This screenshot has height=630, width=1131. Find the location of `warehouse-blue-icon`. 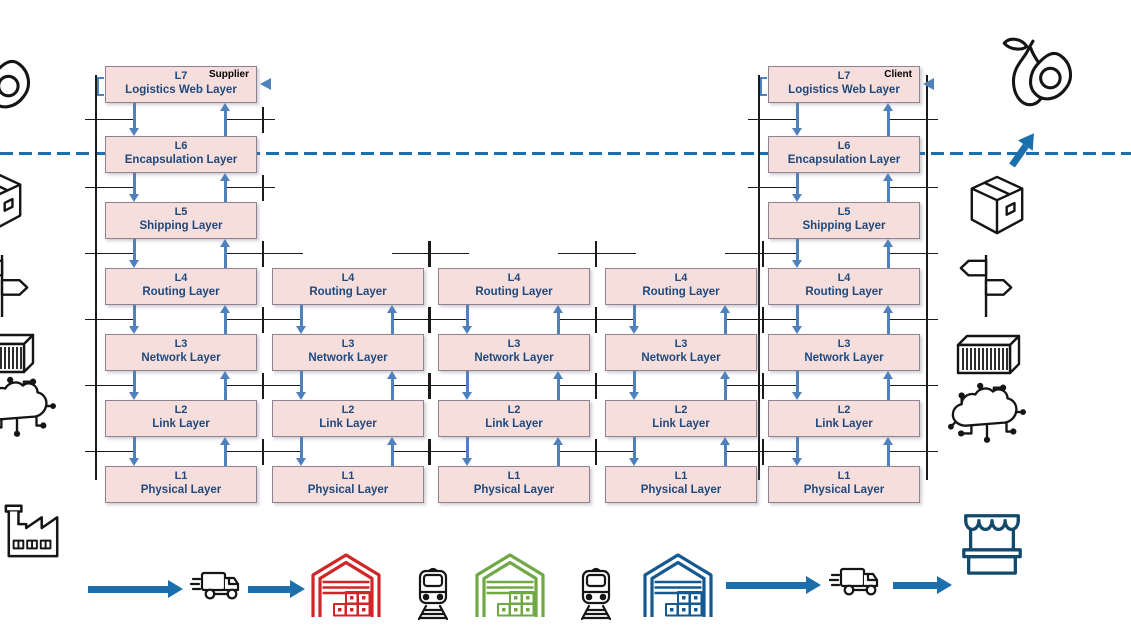

warehouse-blue-icon is located at coordinates (678, 584).